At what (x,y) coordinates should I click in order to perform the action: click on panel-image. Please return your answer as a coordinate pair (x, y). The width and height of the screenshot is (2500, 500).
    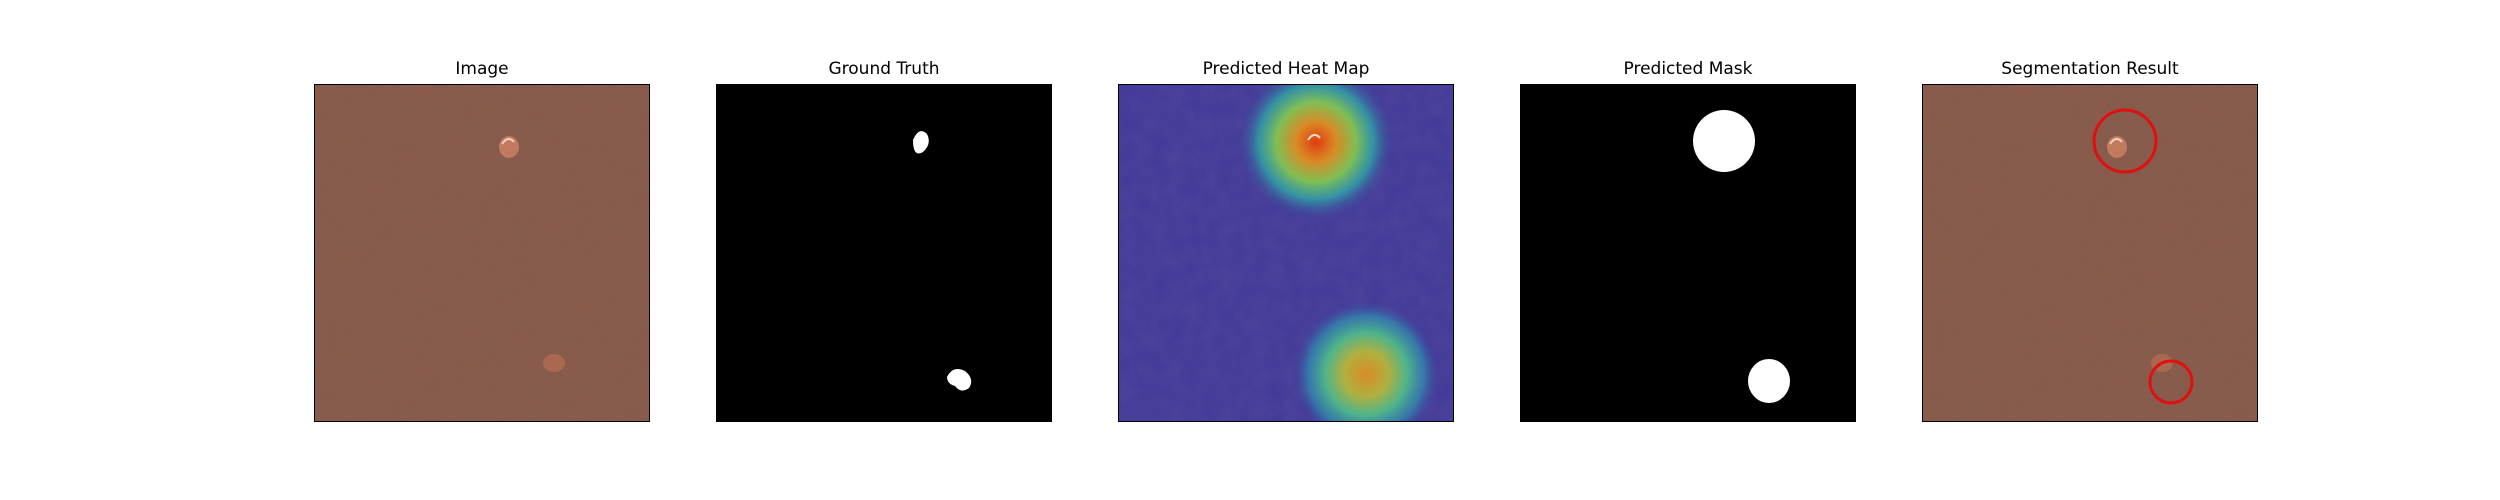
    Looking at the image, I should click on (482, 253).